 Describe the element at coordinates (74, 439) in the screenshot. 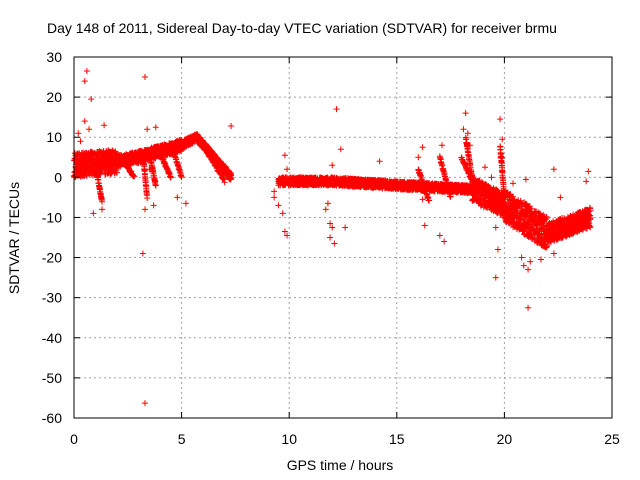

I see `x-tick-label: 0` at that location.